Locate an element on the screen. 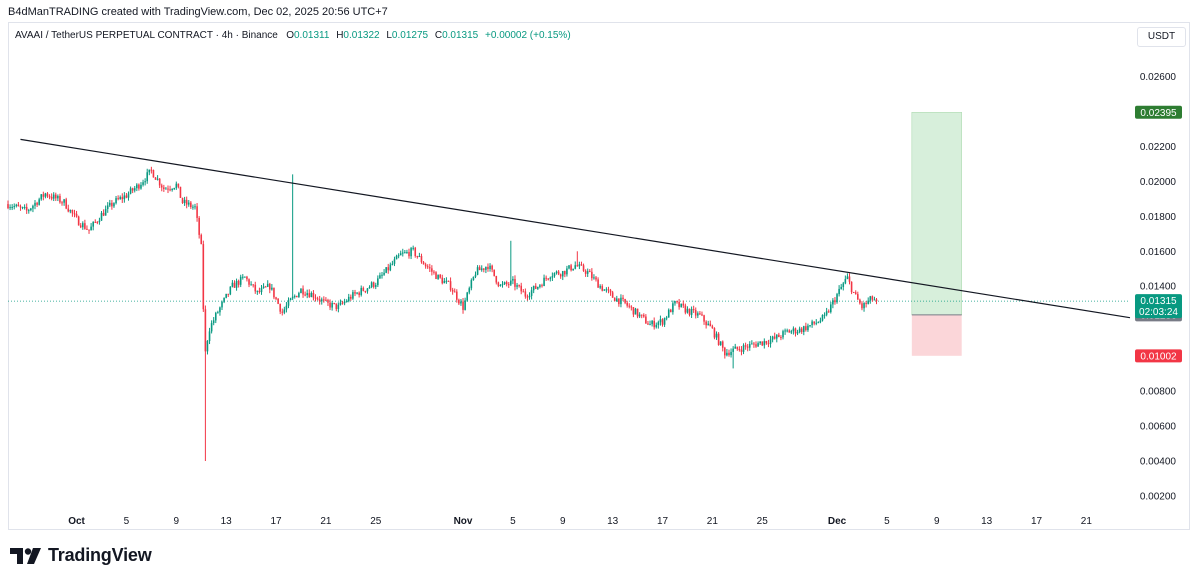 The height and width of the screenshot is (581, 1200). tradingview-logo: TradingView is located at coordinates (81, 555).